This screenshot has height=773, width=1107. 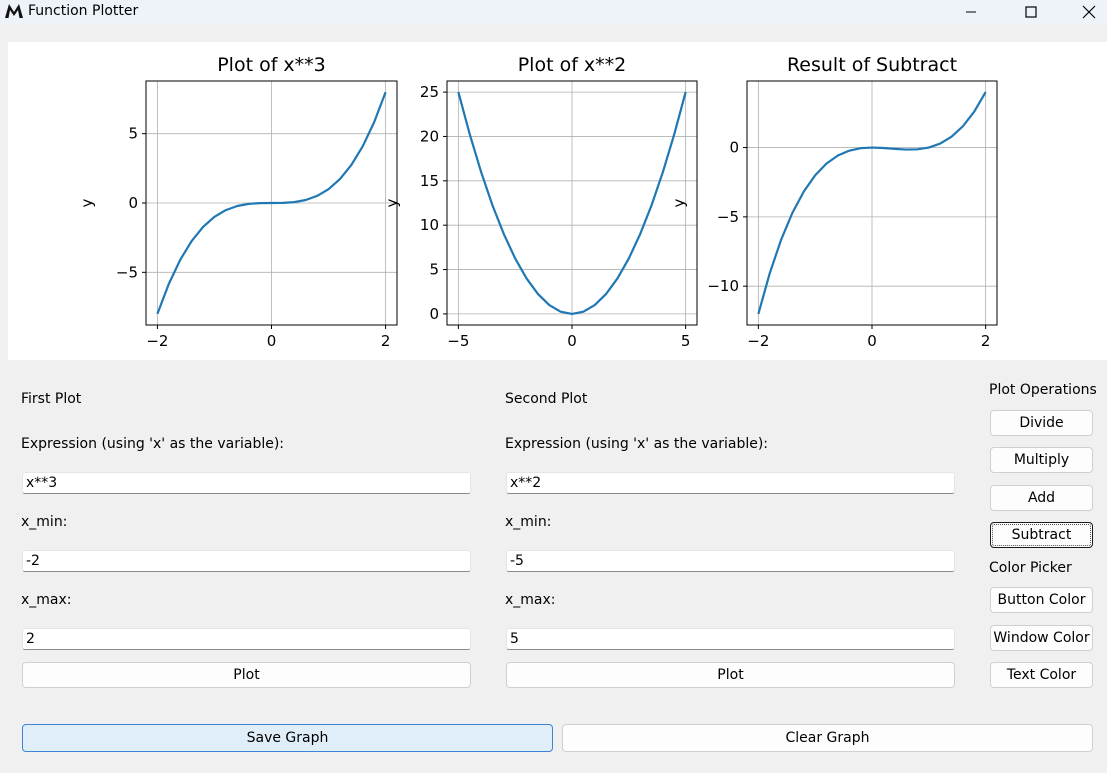 What do you see at coordinates (546, 399) in the screenshot?
I see `second-plot-heading: Second Plot` at bounding box center [546, 399].